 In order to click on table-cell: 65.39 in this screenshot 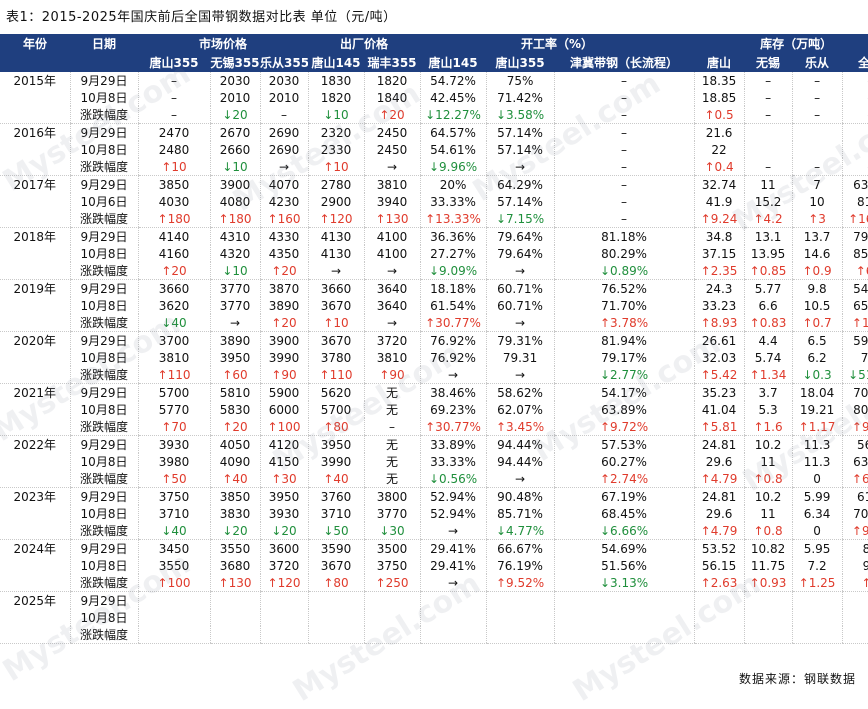, I will do `click(854, 305)`.